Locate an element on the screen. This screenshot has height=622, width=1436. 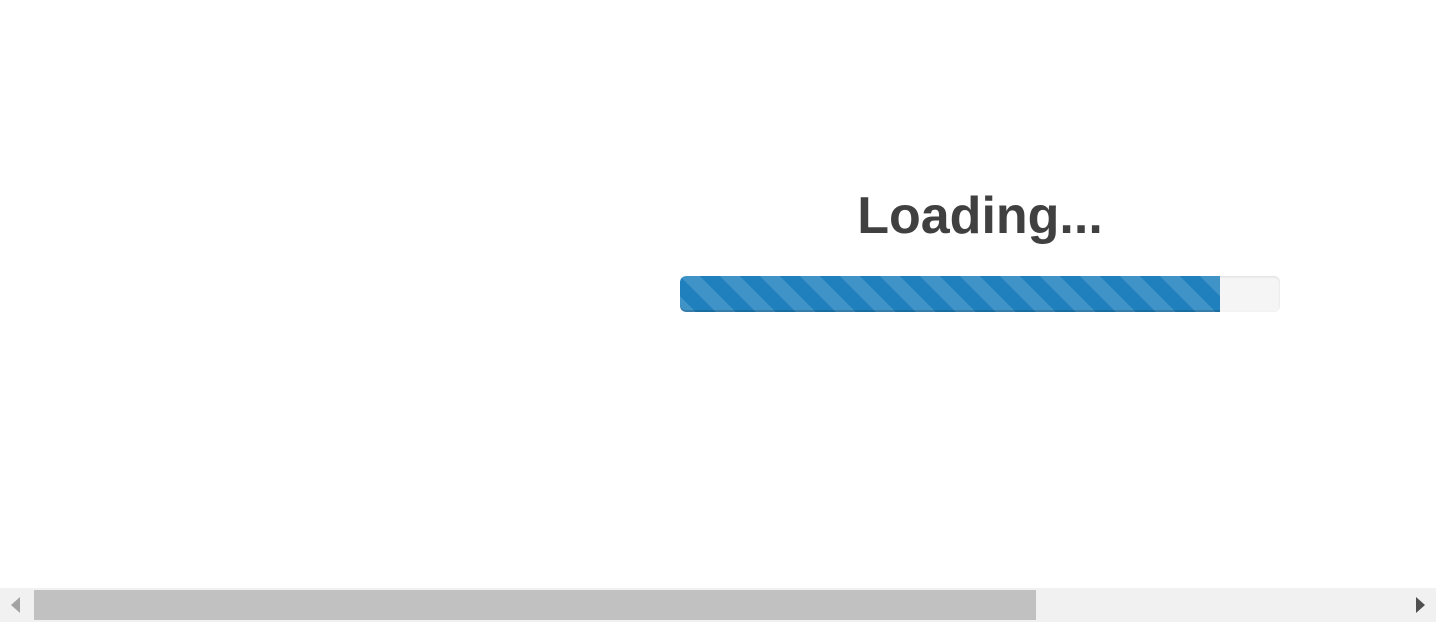
scroll-left-button is located at coordinates (17, 605).